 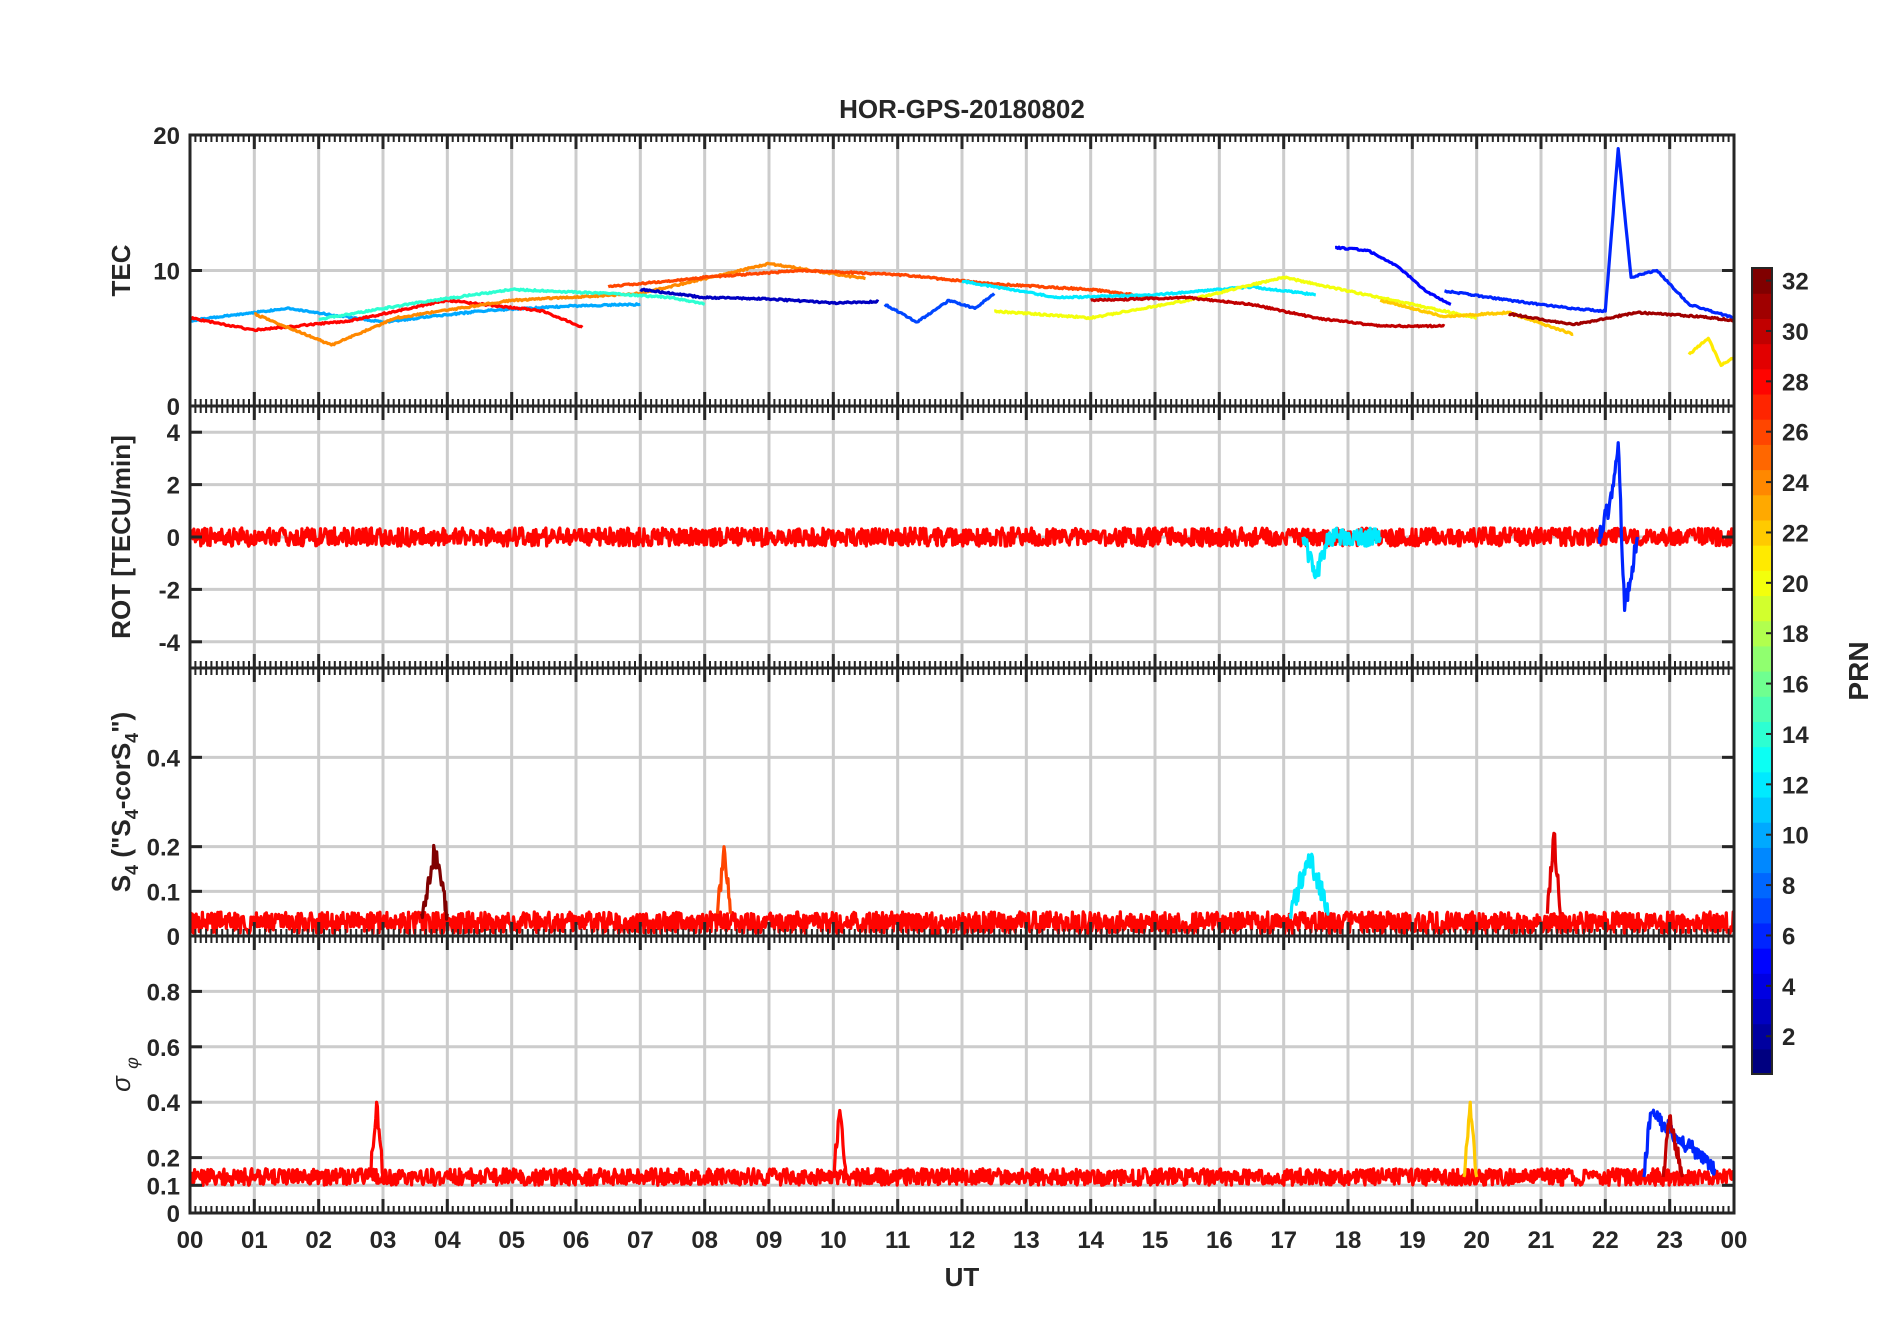 I want to click on y-tick-label: 0.6, so click(x=163, y=1048).